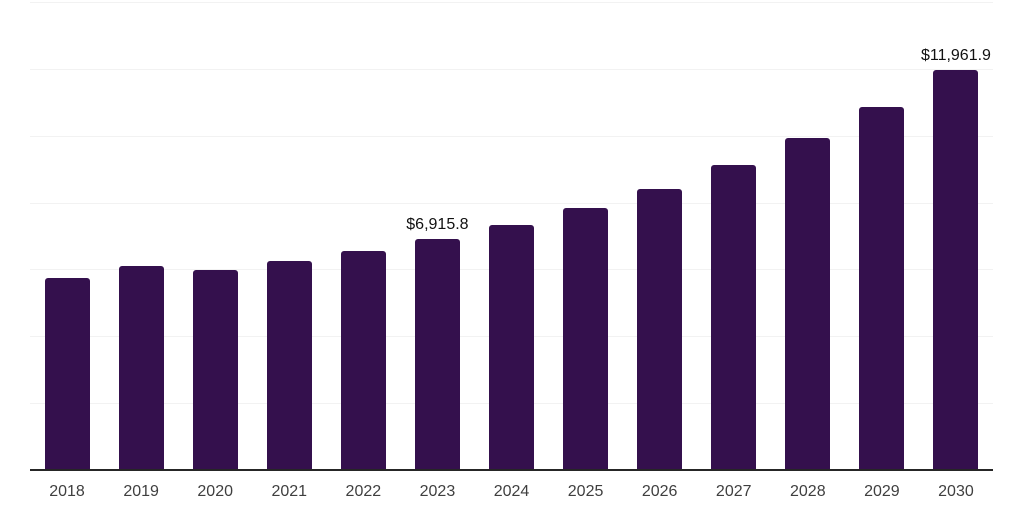 The image size is (1024, 512). What do you see at coordinates (67, 491) in the screenshot?
I see `x-tick-2018: 2018` at bounding box center [67, 491].